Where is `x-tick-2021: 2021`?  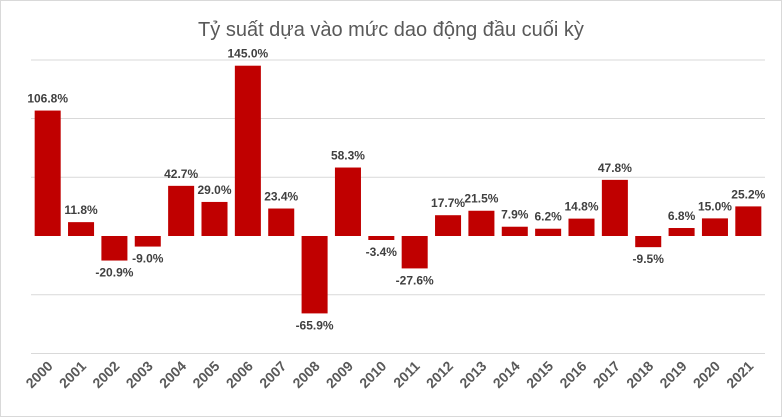 x-tick-2021: 2021 is located at coordinates (739, 374).